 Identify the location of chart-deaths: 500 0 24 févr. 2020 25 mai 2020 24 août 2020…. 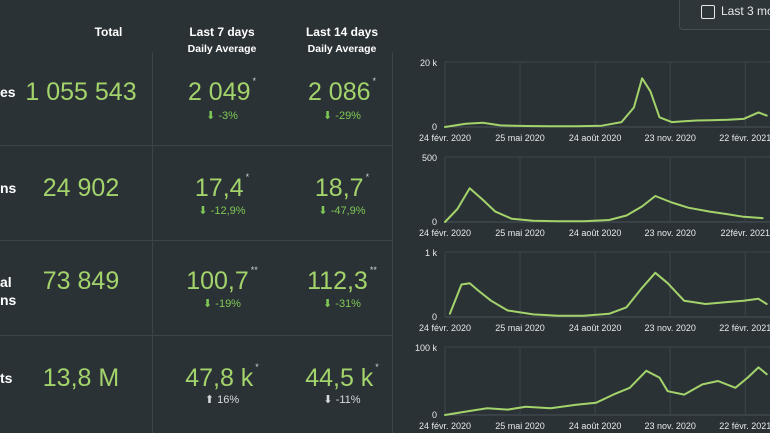
(581, 193).